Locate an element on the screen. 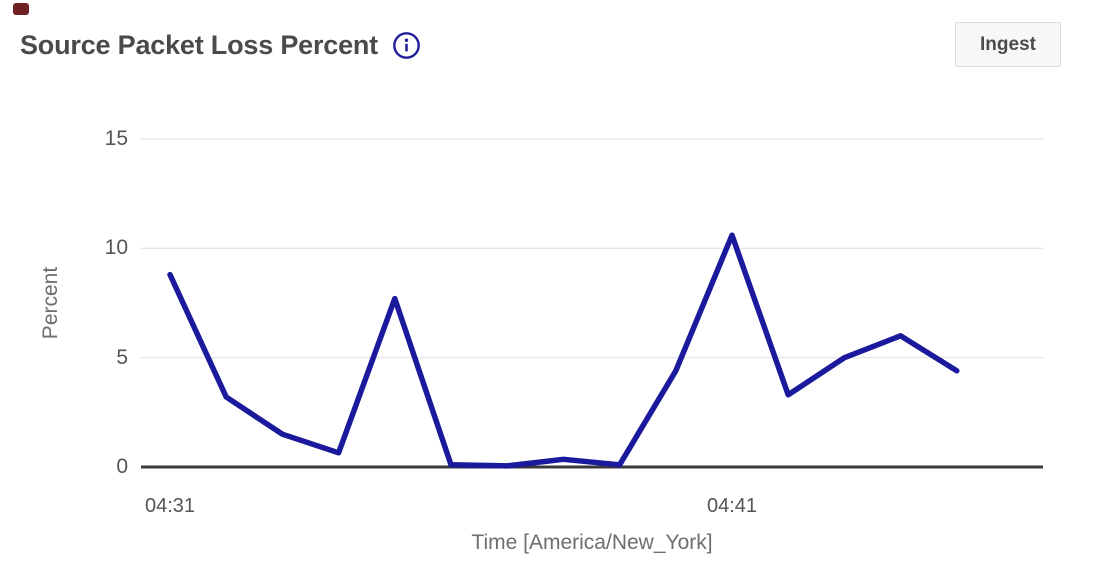 The height and width of the screenshot is (580, 1094). info-icon-glyph is located at coordinates (406, 45).